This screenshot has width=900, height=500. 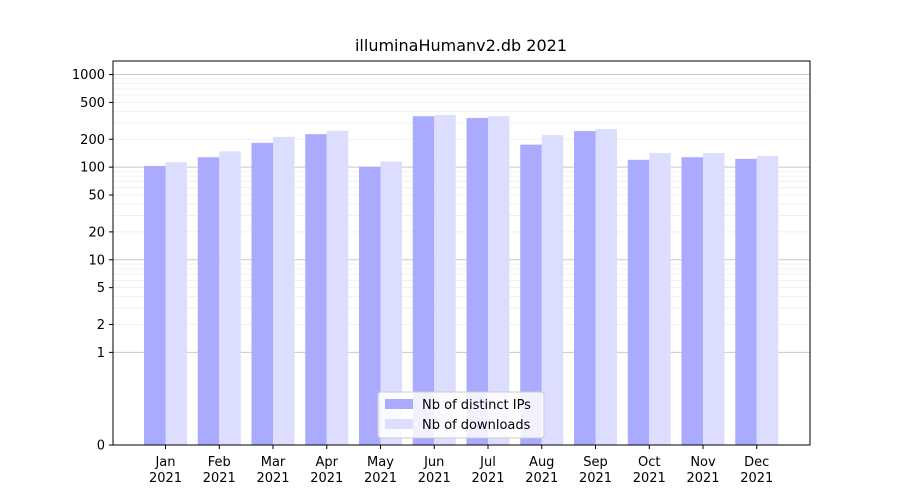 What do you see at coordinates (164, 462) in the screenshot?
I see `x-tick-label-month: Jan` at bounding box center [164, 462].